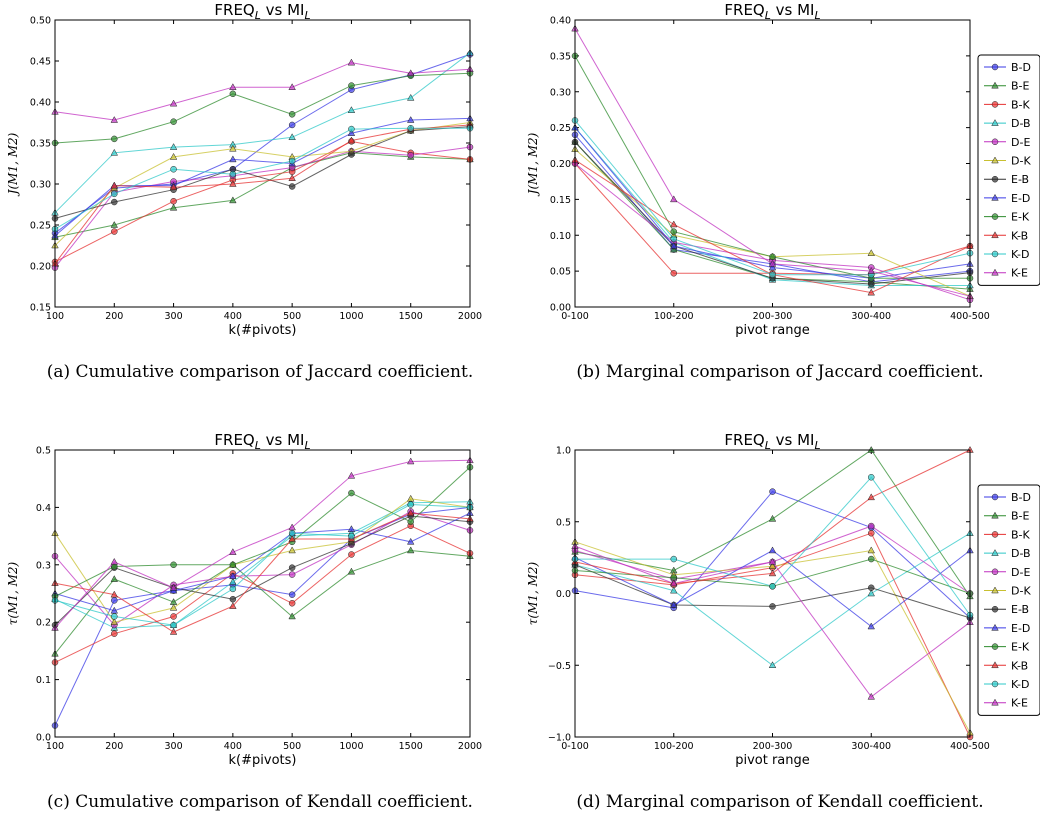 The image size is (1040, 820). I want to click on x-tick-label: 400-500, so click(970, 316).